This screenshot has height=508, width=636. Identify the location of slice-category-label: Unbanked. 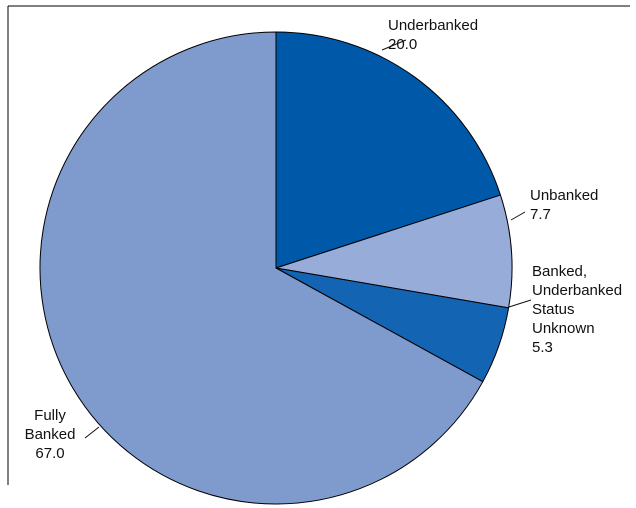
(564, 195).